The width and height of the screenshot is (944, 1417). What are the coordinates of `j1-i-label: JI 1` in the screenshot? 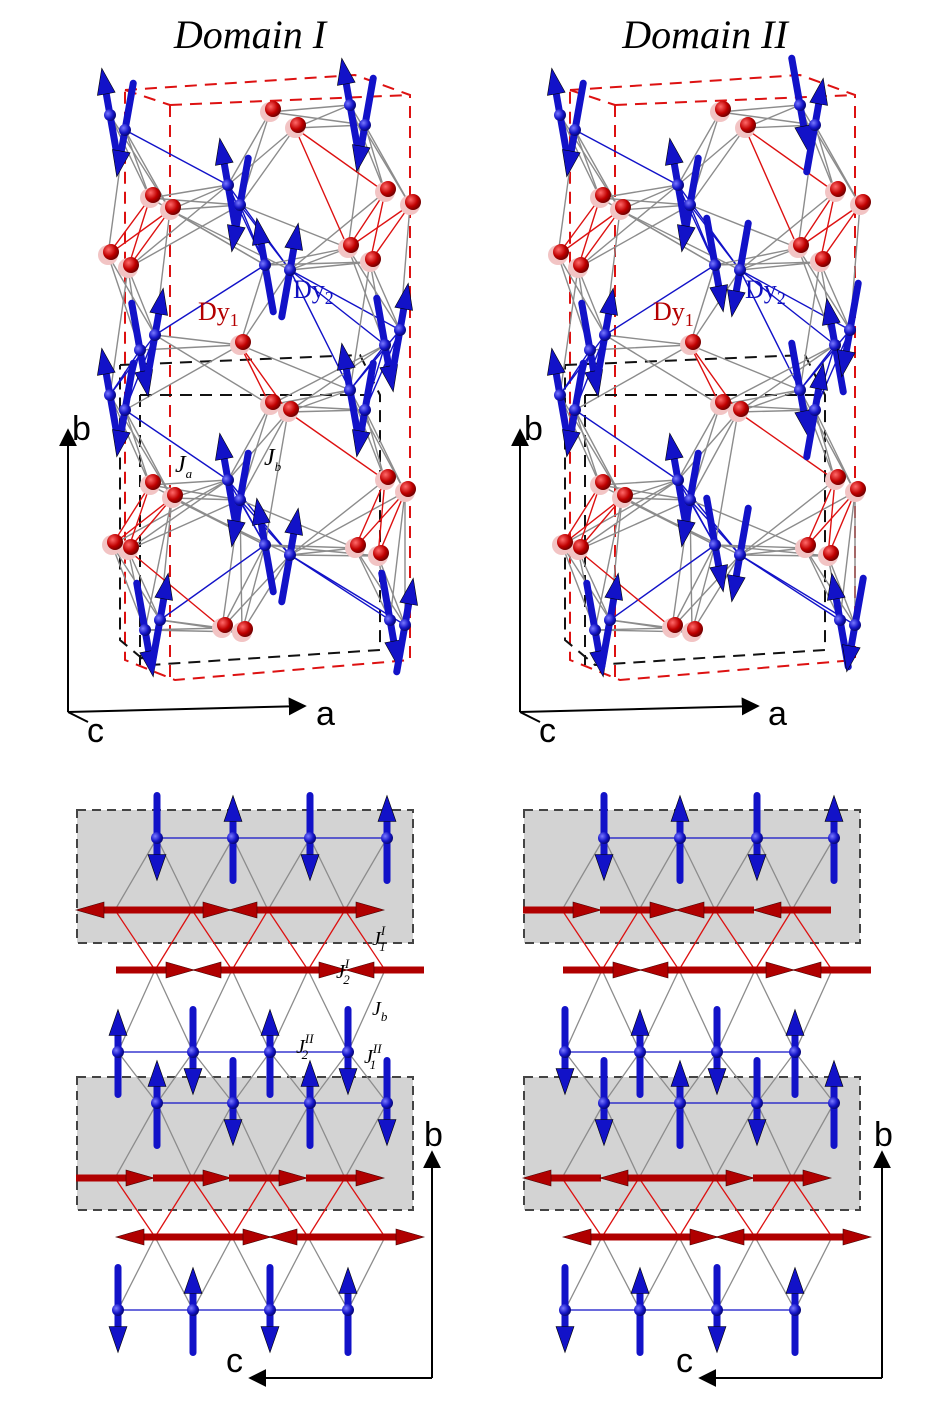 It's located at (379, 938).